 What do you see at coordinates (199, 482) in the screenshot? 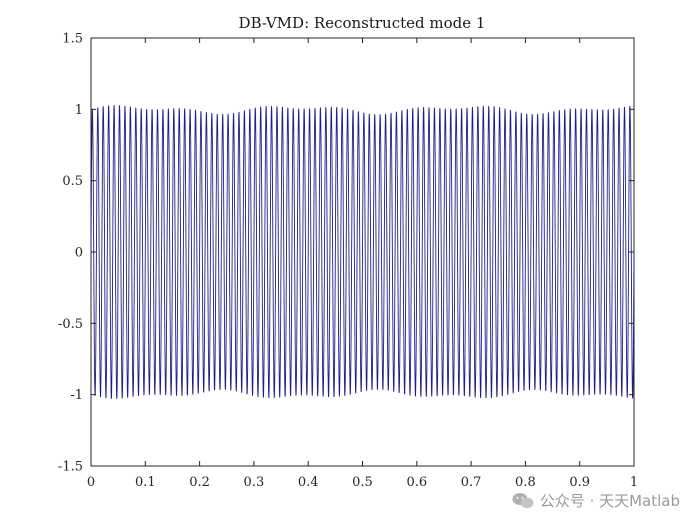
I see `x-tick-label: 0.2` at bounding box center [199, 482].